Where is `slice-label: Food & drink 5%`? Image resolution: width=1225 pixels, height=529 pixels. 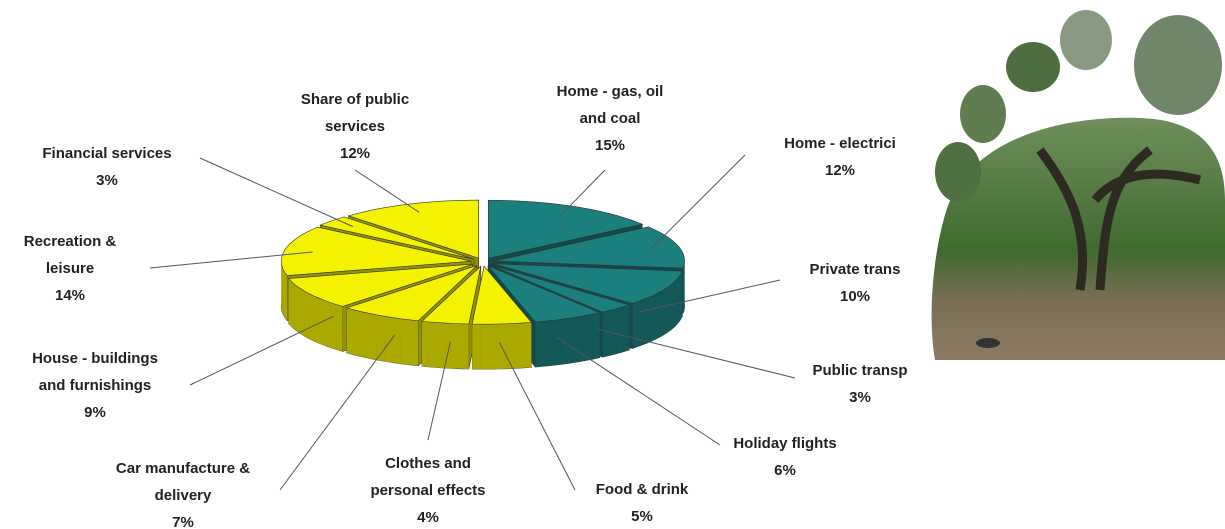 slice-label: Food & drink 5% is located at coordinates (642, 502).